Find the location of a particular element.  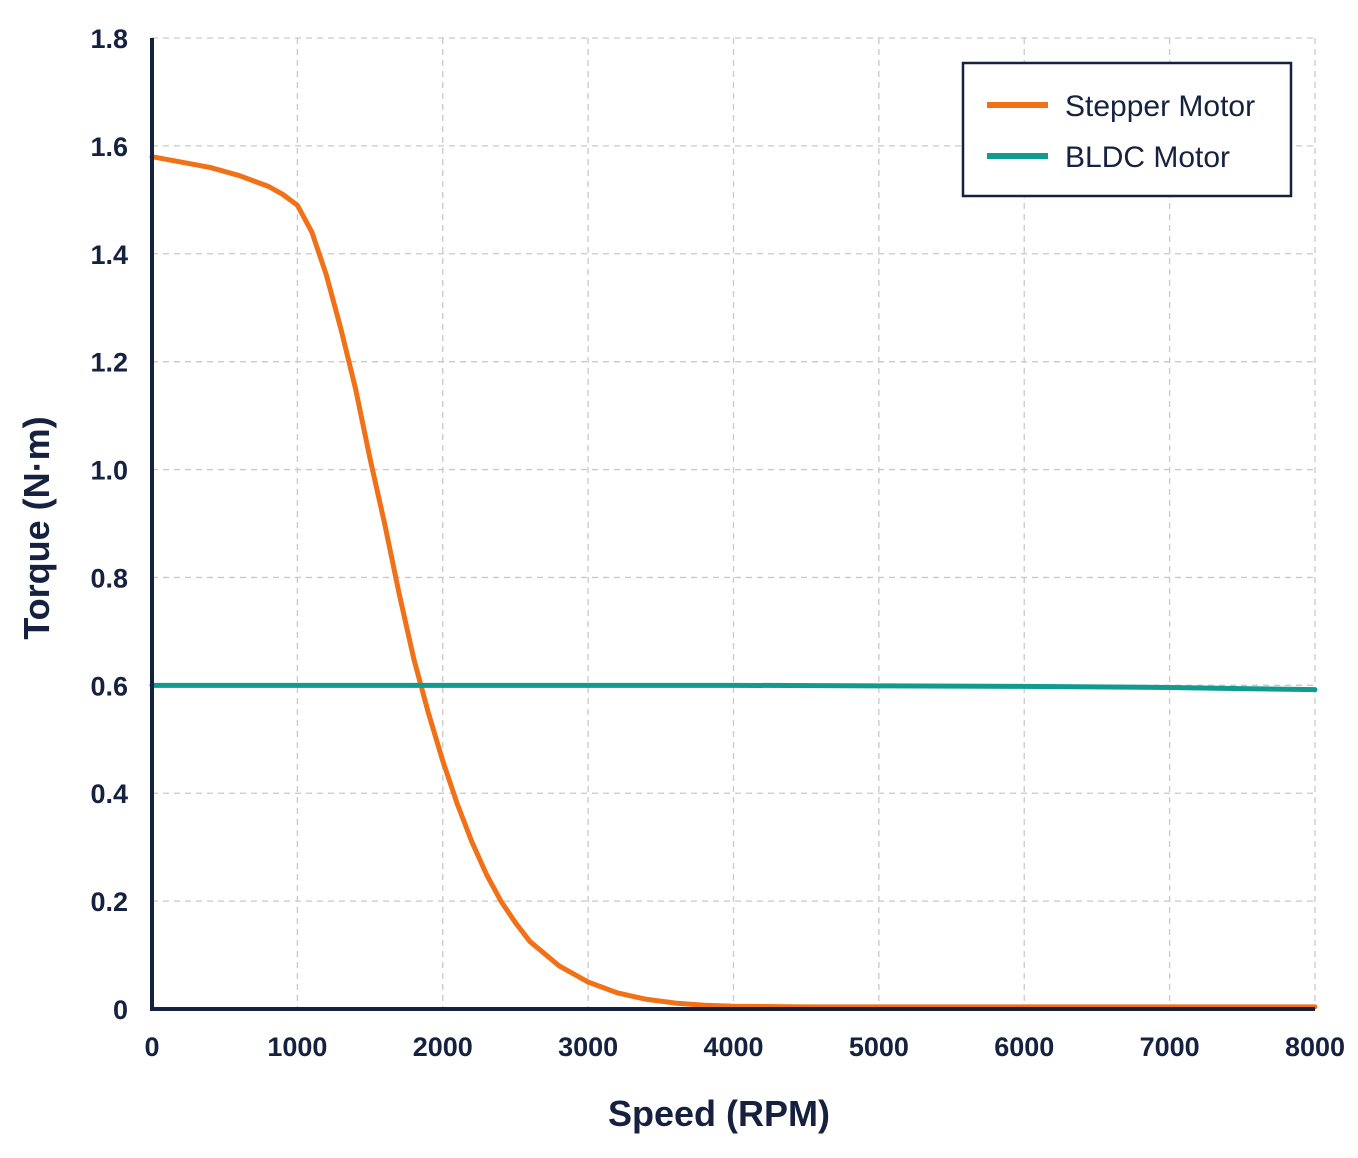

y-tick-label: 1.8 is located at coordinates (109, 39).